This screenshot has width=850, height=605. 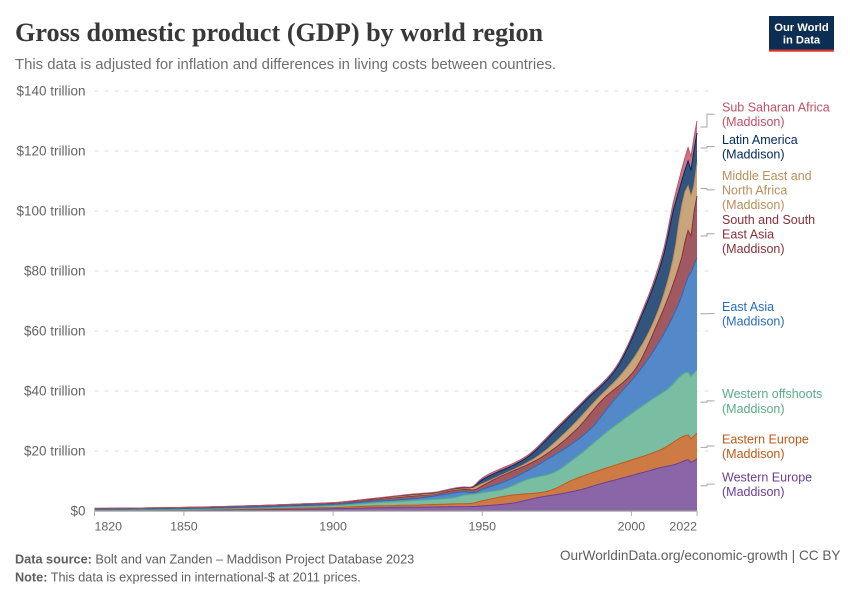 What do you see at coordinates (776, 108) in the screenshot?
I see `svg-text: Sub Saharan Africa` at bounding box center [776, 108].